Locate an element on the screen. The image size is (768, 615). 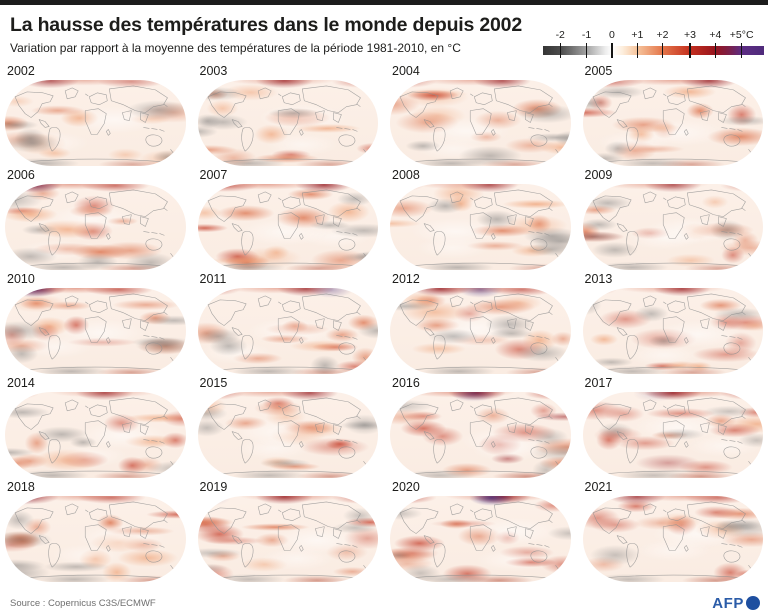
world-map-2011 is located at coordinates (287, 331).